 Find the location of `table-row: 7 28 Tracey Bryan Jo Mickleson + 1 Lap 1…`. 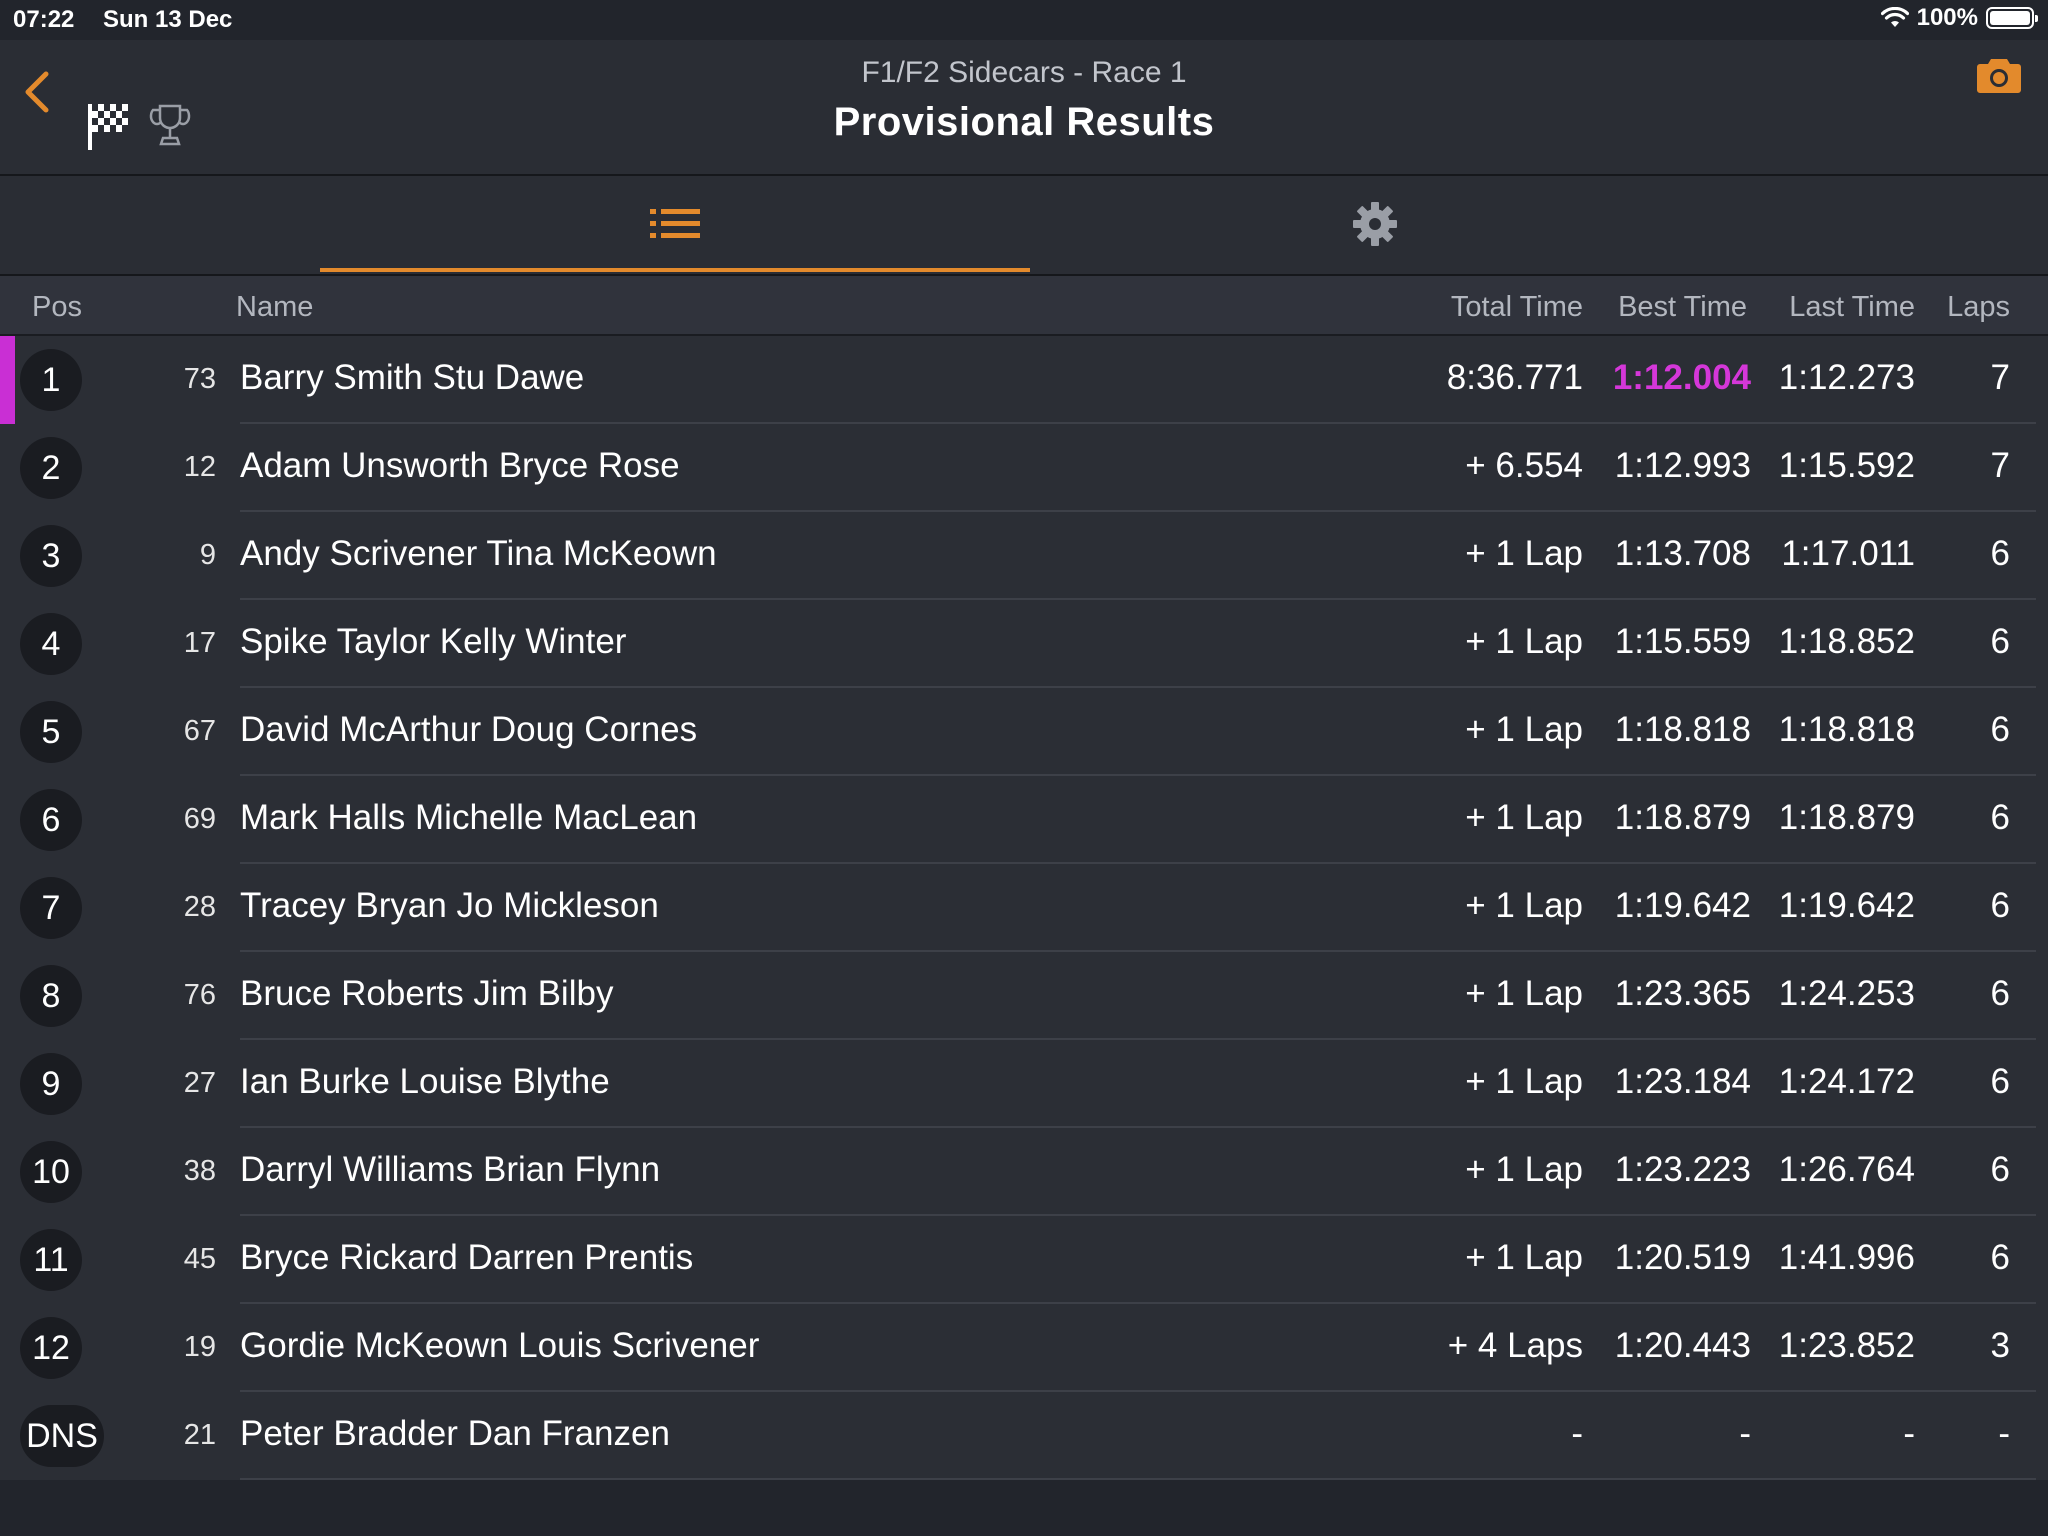

table-row: 7 28 Tracey Bryan Jo Mickleson + 1 Lap 1… is located at coordinates (1024, 908).